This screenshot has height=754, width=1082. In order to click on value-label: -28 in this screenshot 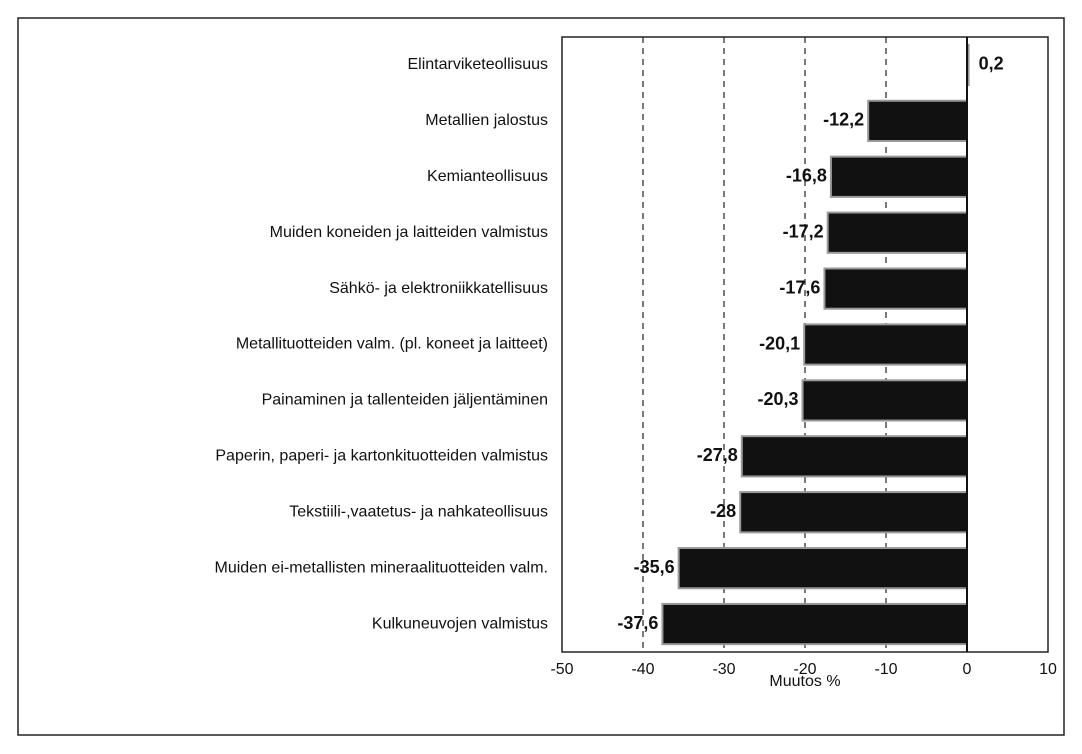, I will do `click(723, 511)`.